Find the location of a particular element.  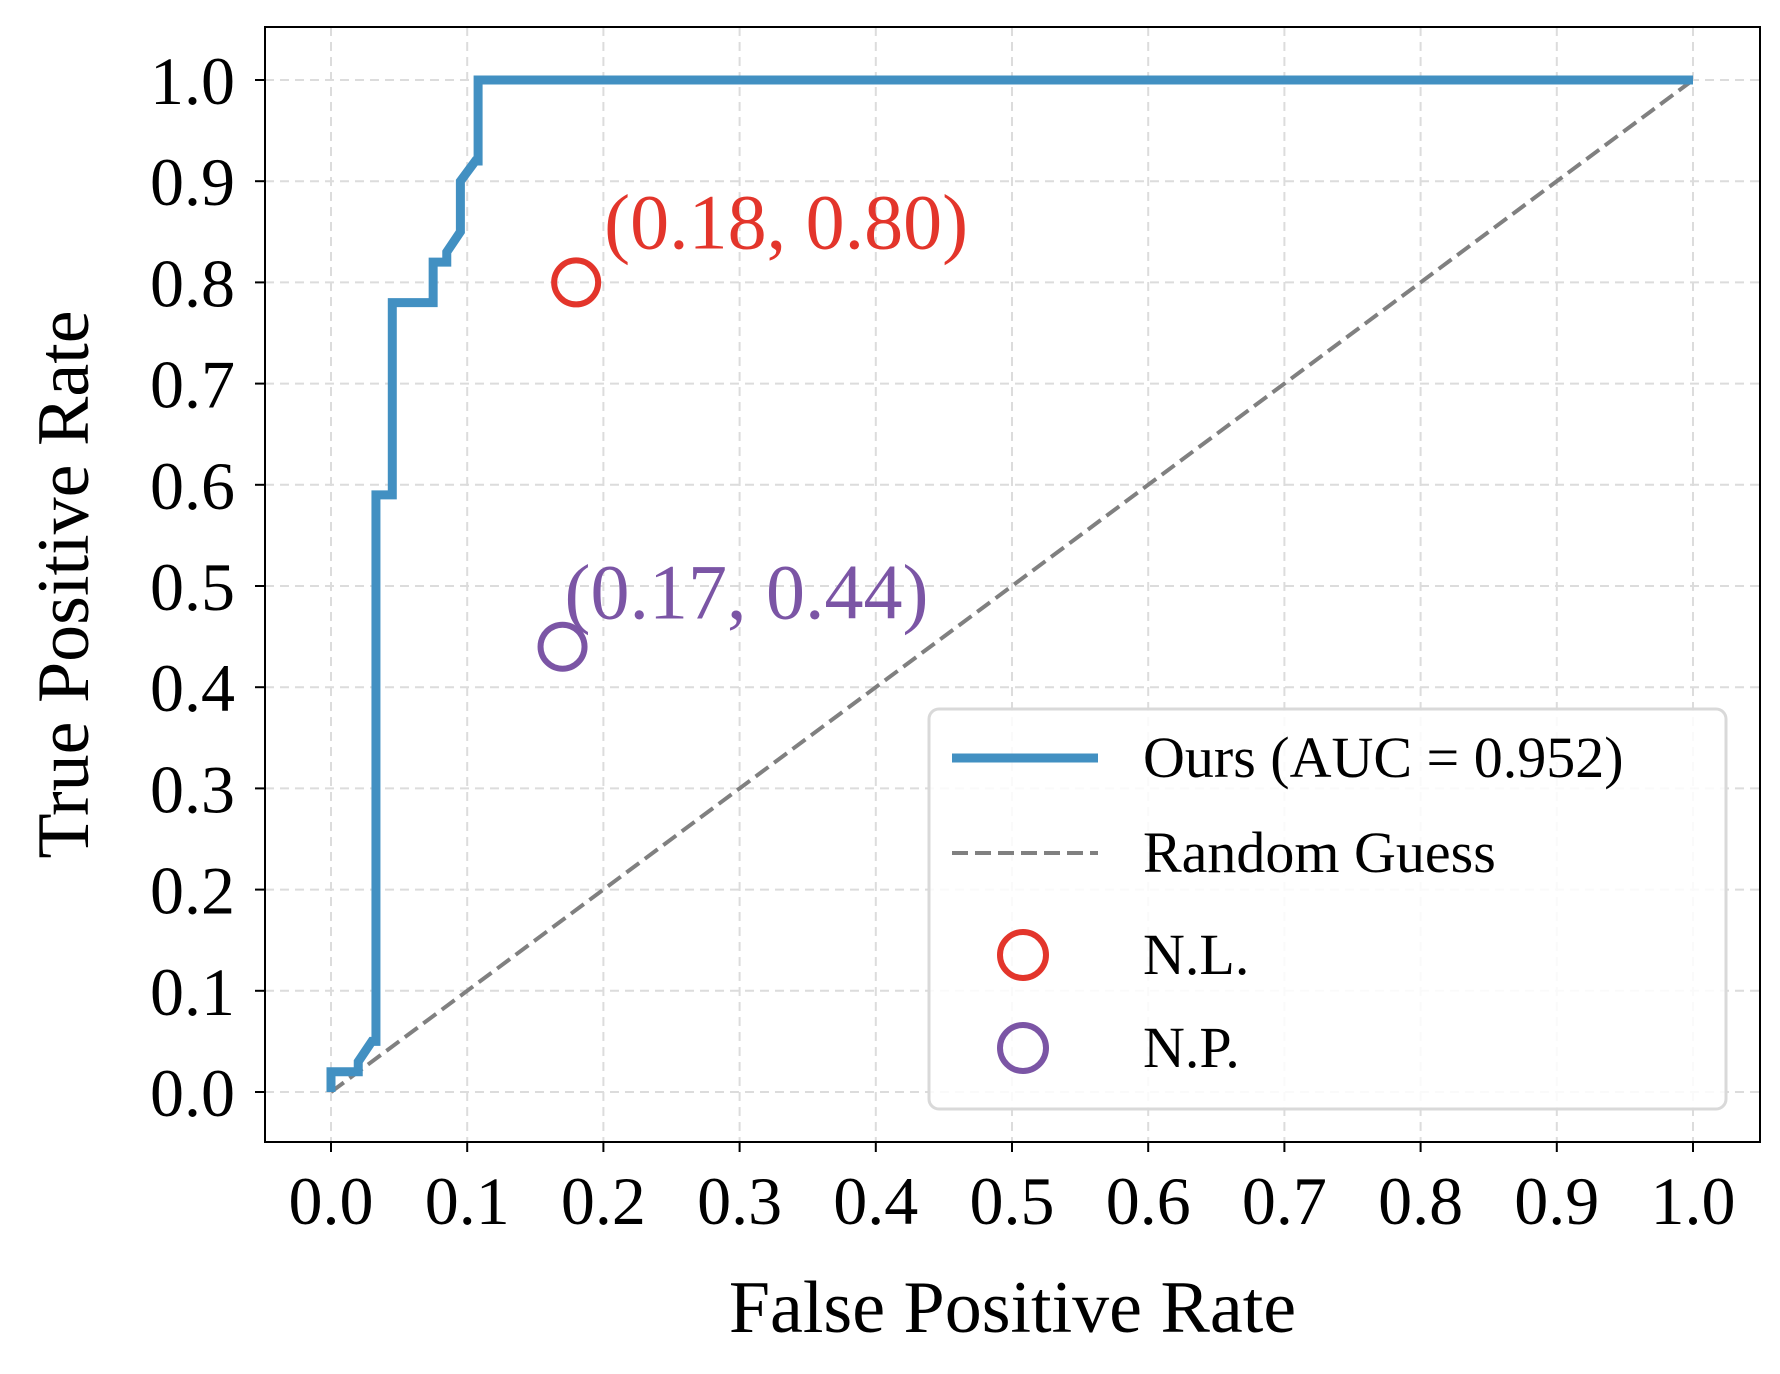

x-tick-label-9: 0.9 is located at coordinates (1556, 1201).